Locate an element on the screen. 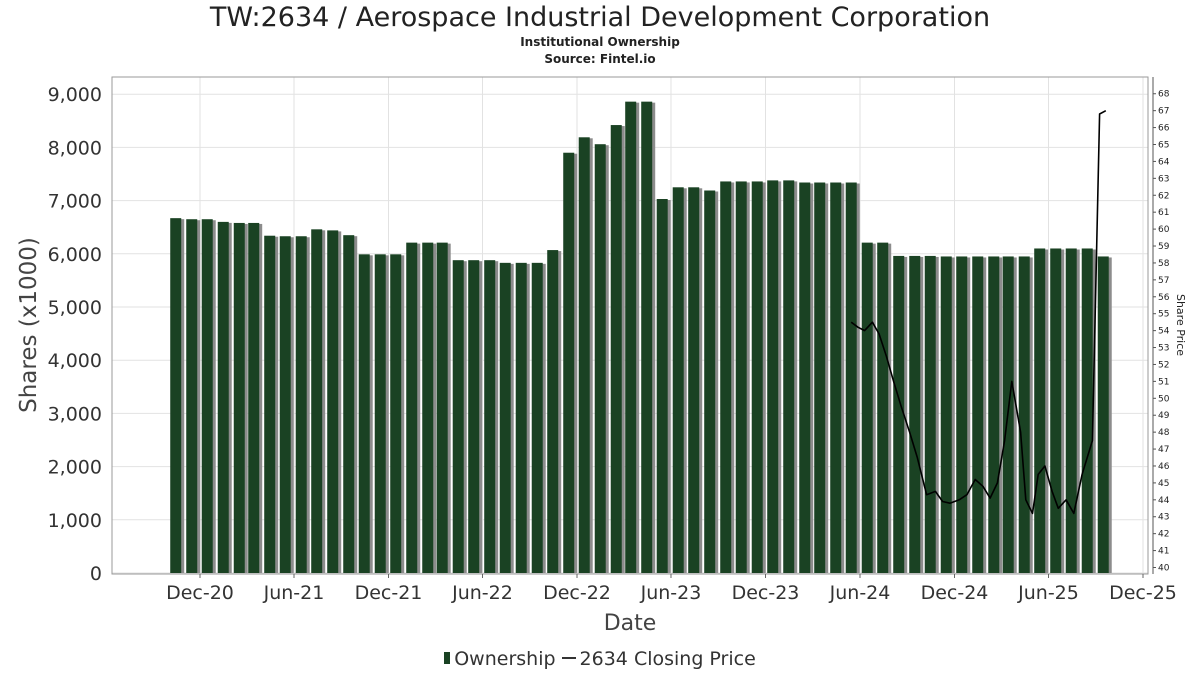 This screenshot has width=1200, height=675. y-axis-label: Shares (x1000) is located at coordinates (29, 325).